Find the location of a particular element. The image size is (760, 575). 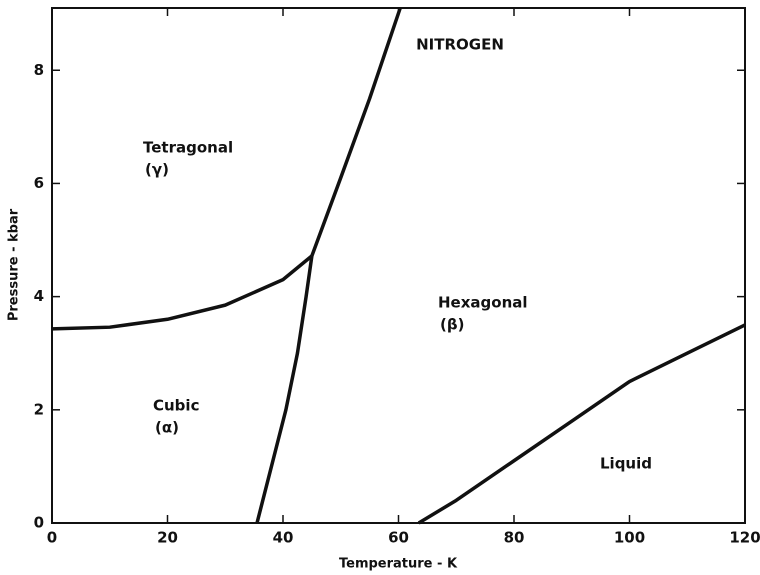

x-tick-label: 100 is located at coordinates (629, 538).